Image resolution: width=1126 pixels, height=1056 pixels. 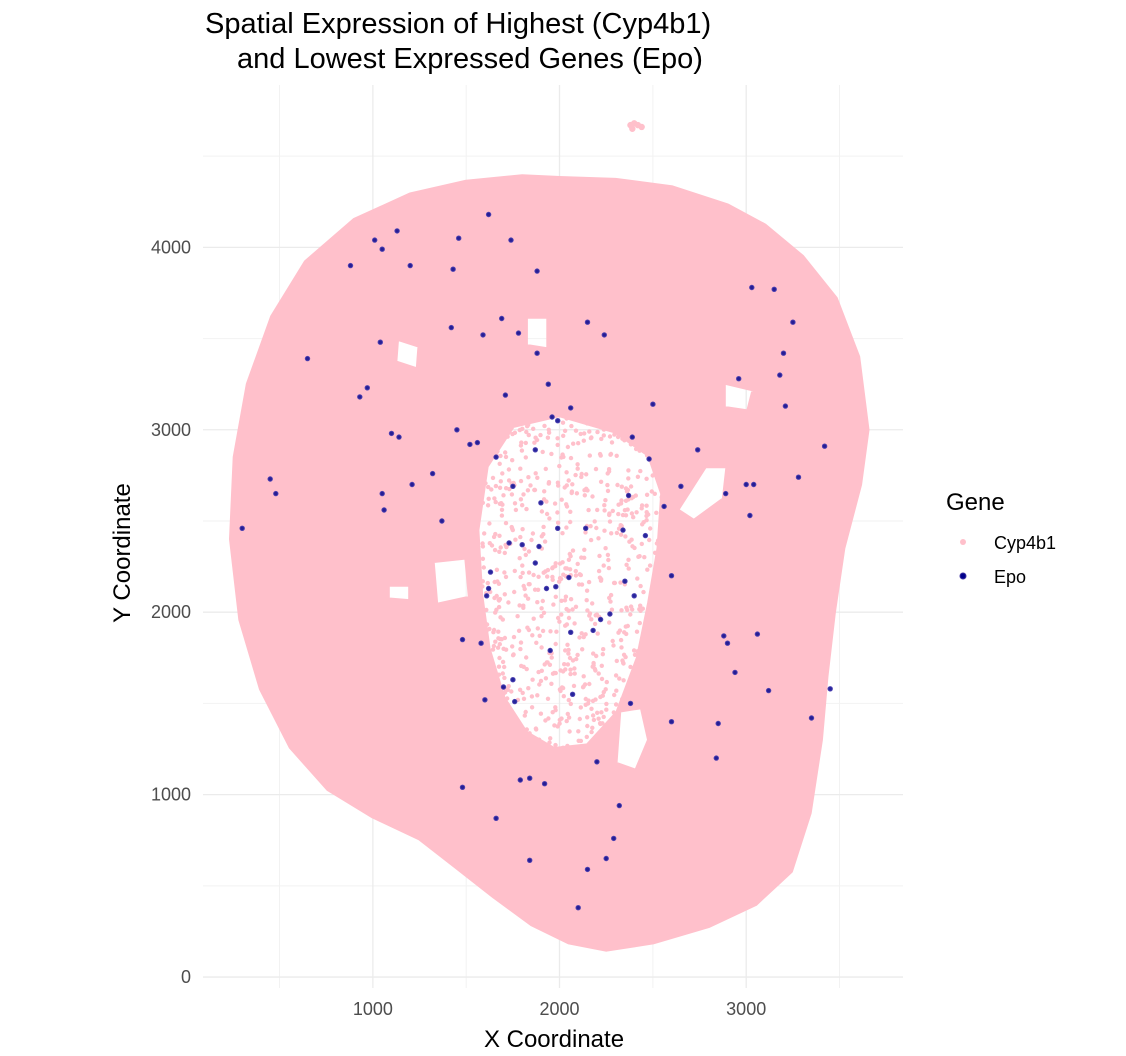 What do you see at coordinates (963, 542) in the screenshot?
I see `legend-key-cyp4b1` at bounding box center [963, 542].